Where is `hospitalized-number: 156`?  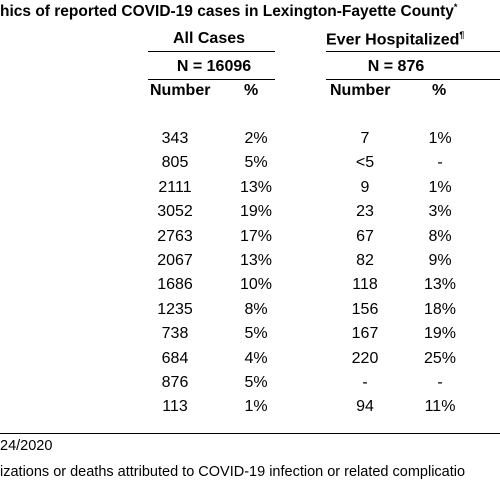 hospitalized-number: 156 is located at coordinates (365, 309).